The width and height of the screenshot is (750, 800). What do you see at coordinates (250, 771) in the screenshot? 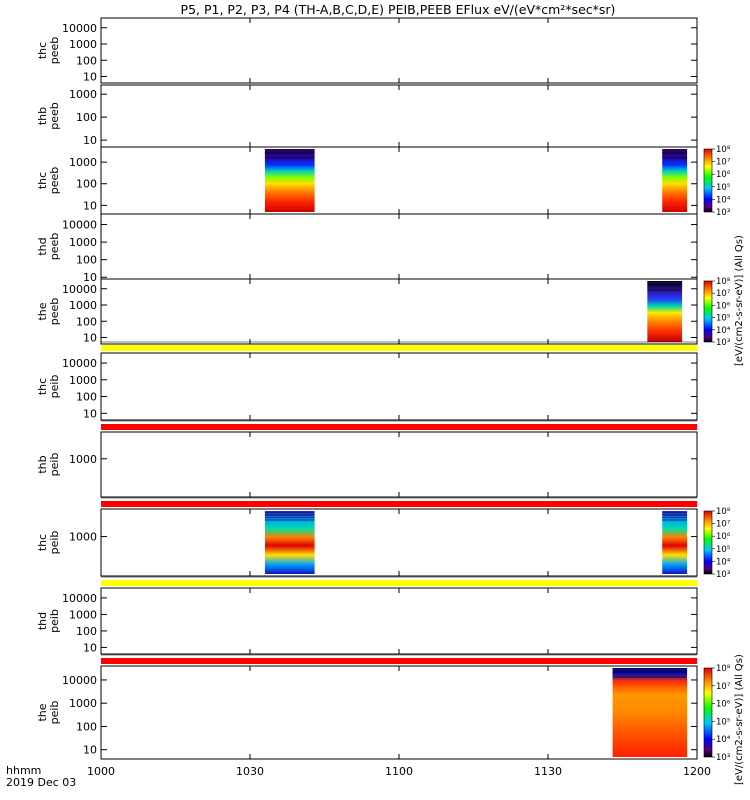
I see `x-tick-label: 1030` at bounding box center [250, 771].